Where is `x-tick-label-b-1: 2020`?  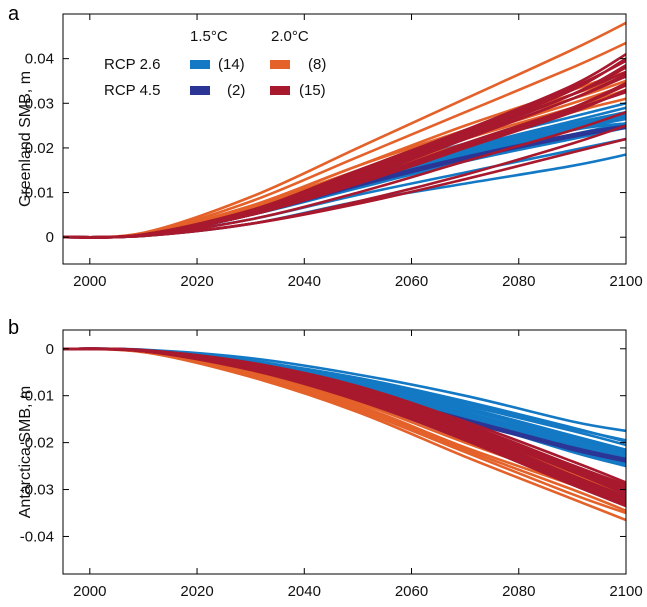 x-tick-label-b-1: 2020 is located at coordinates (196, 591).